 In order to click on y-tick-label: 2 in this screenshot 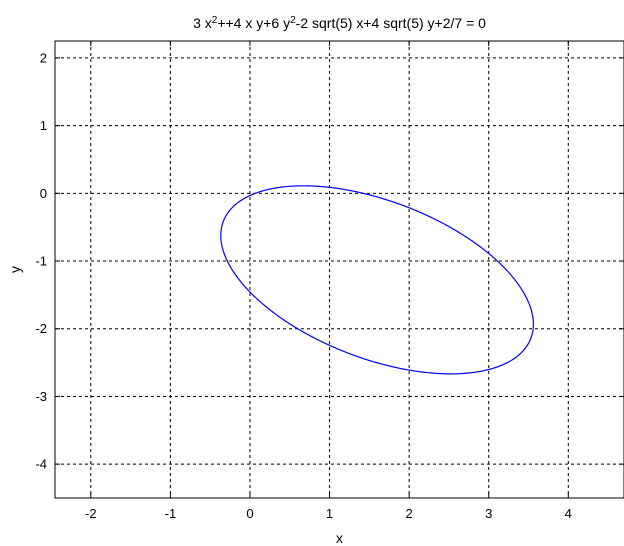, I will do `click(43, 57)`.